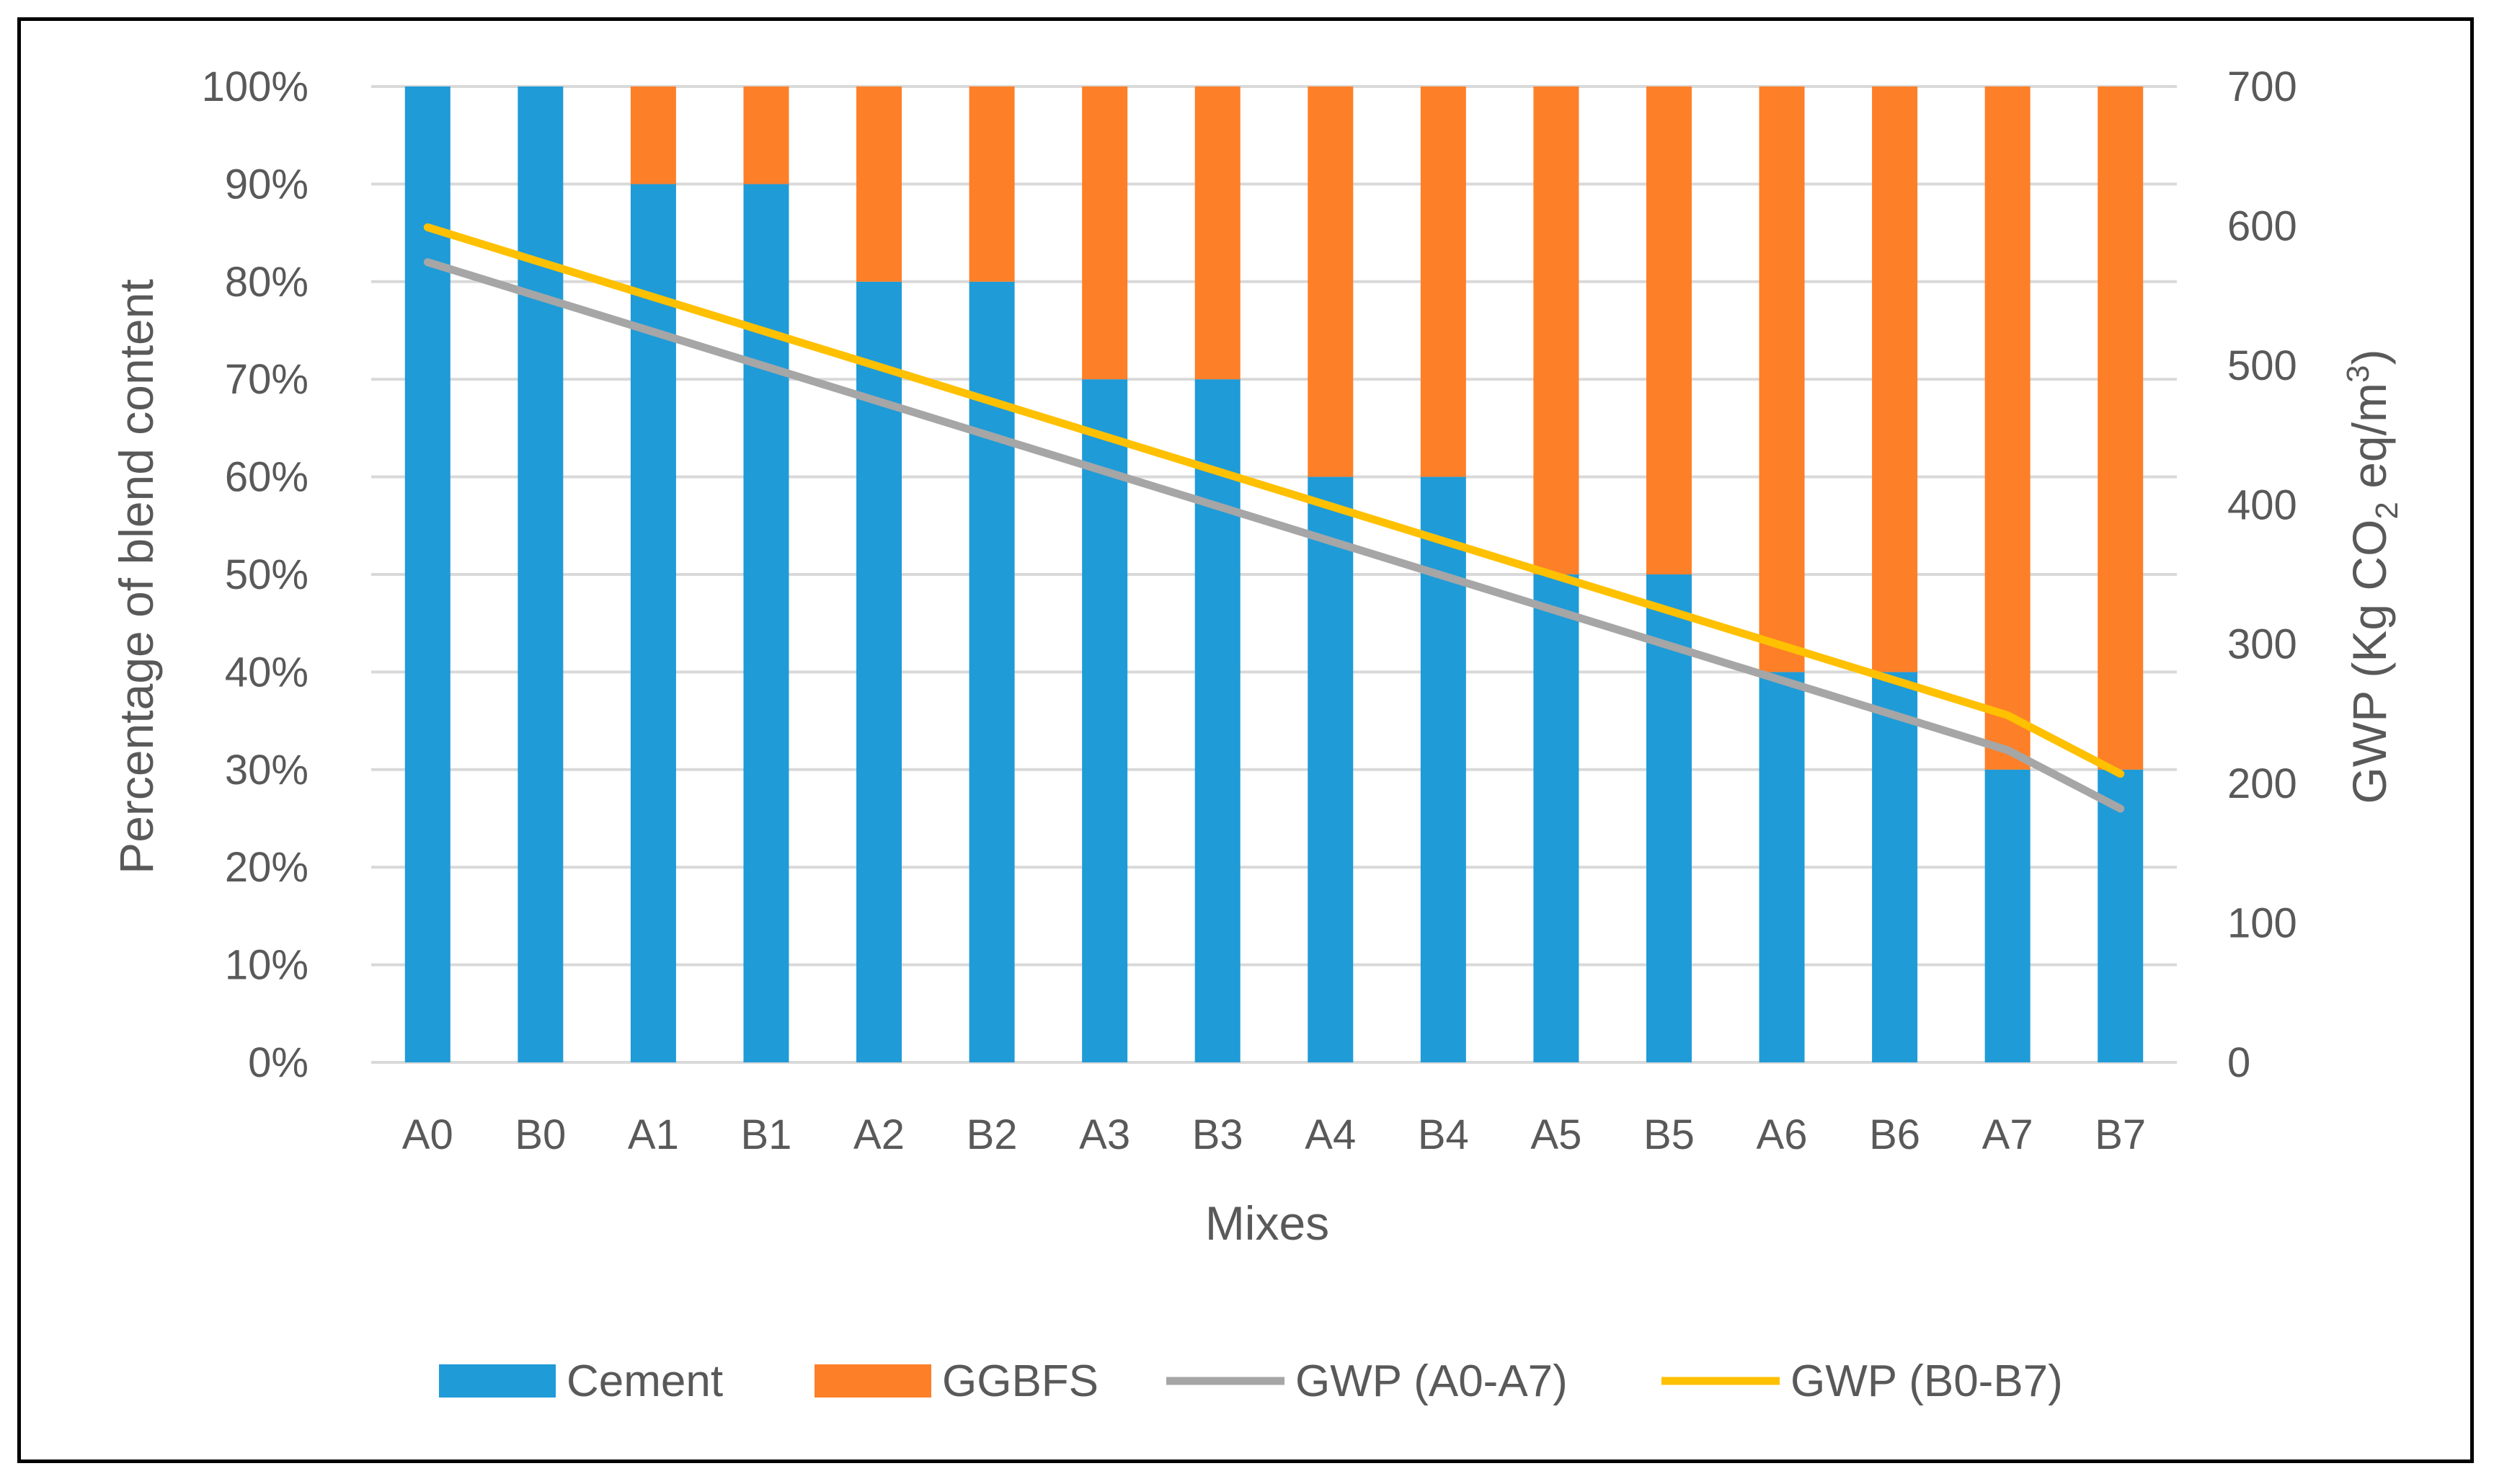 The width and height of the screenshot is (2494, 1484). What do you see at coordinates (1443, 1134) in the screenshot?
I see `x-tick-label: B4` at bounding box center [1443, 1134].